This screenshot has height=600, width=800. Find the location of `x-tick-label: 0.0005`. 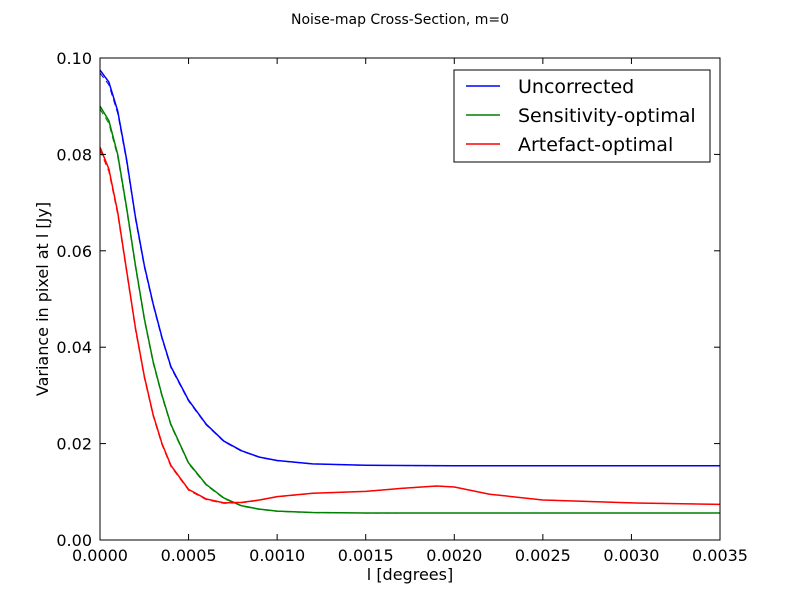

x-tick-label: 0.0005 is located at coordinates (189, 555).